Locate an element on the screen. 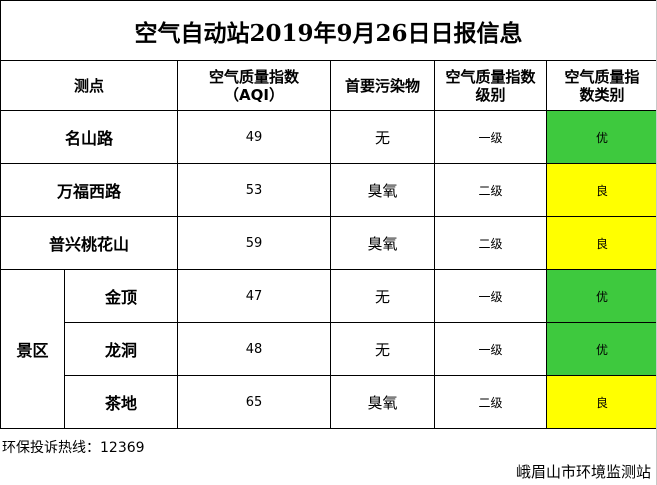 Image resolution: width=657 pixels, height=485 pixels. aqi-value: 65 is located at coordinates (254, 402).